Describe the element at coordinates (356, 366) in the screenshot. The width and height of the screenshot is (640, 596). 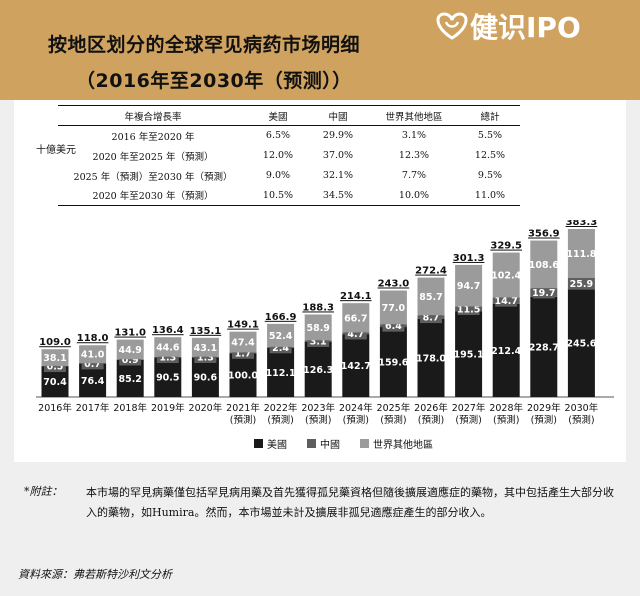
I see `data-label: 142.7` at that location.